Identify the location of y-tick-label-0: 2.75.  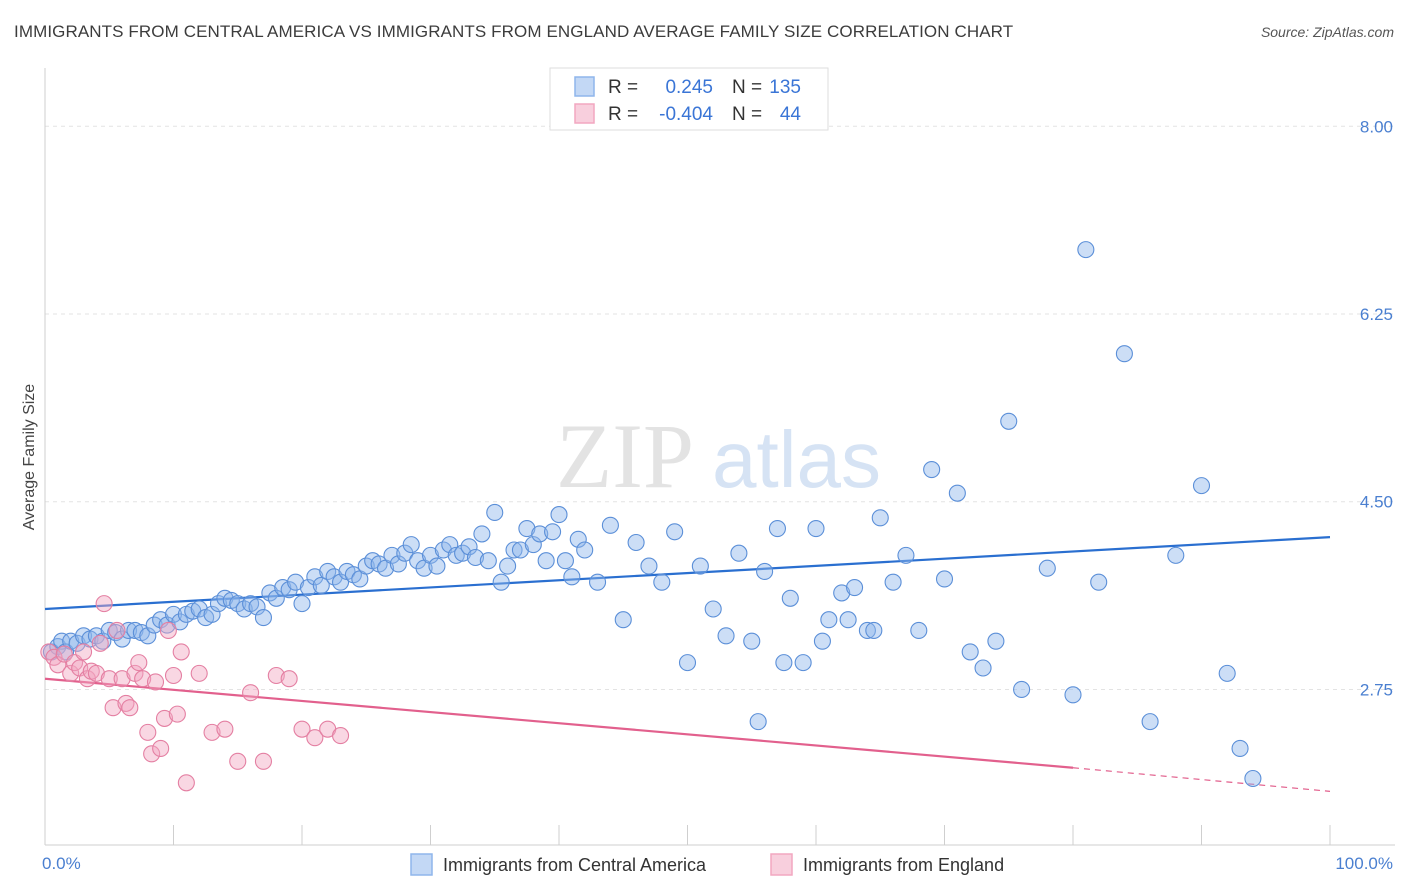
(1376, 689).